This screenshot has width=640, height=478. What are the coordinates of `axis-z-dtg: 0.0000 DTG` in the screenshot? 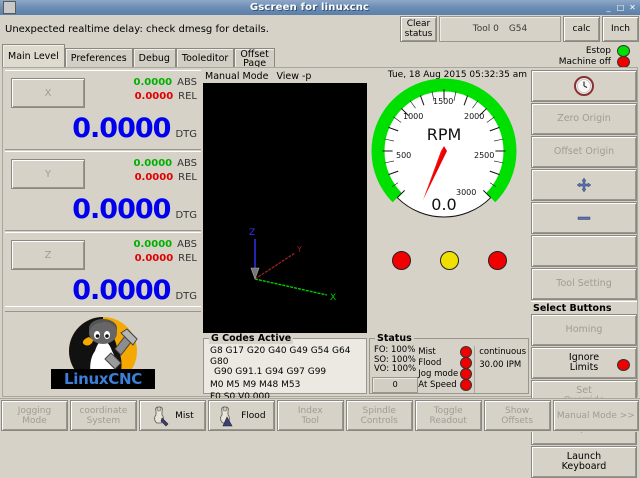 It's located at (134, 290).